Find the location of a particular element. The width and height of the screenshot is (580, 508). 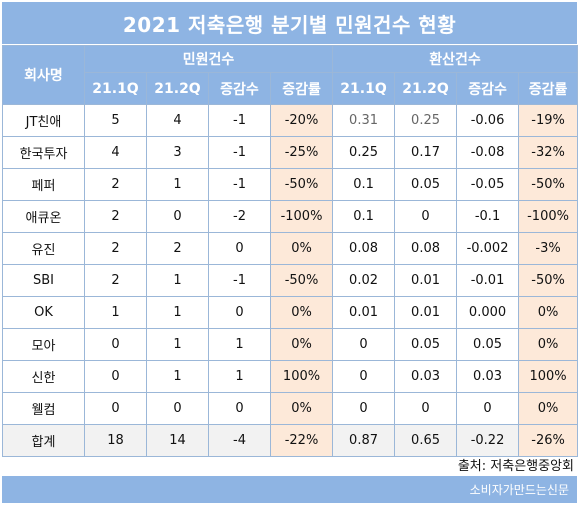

company-name-cell: 웰컴 is located at coordinates (43, 408).